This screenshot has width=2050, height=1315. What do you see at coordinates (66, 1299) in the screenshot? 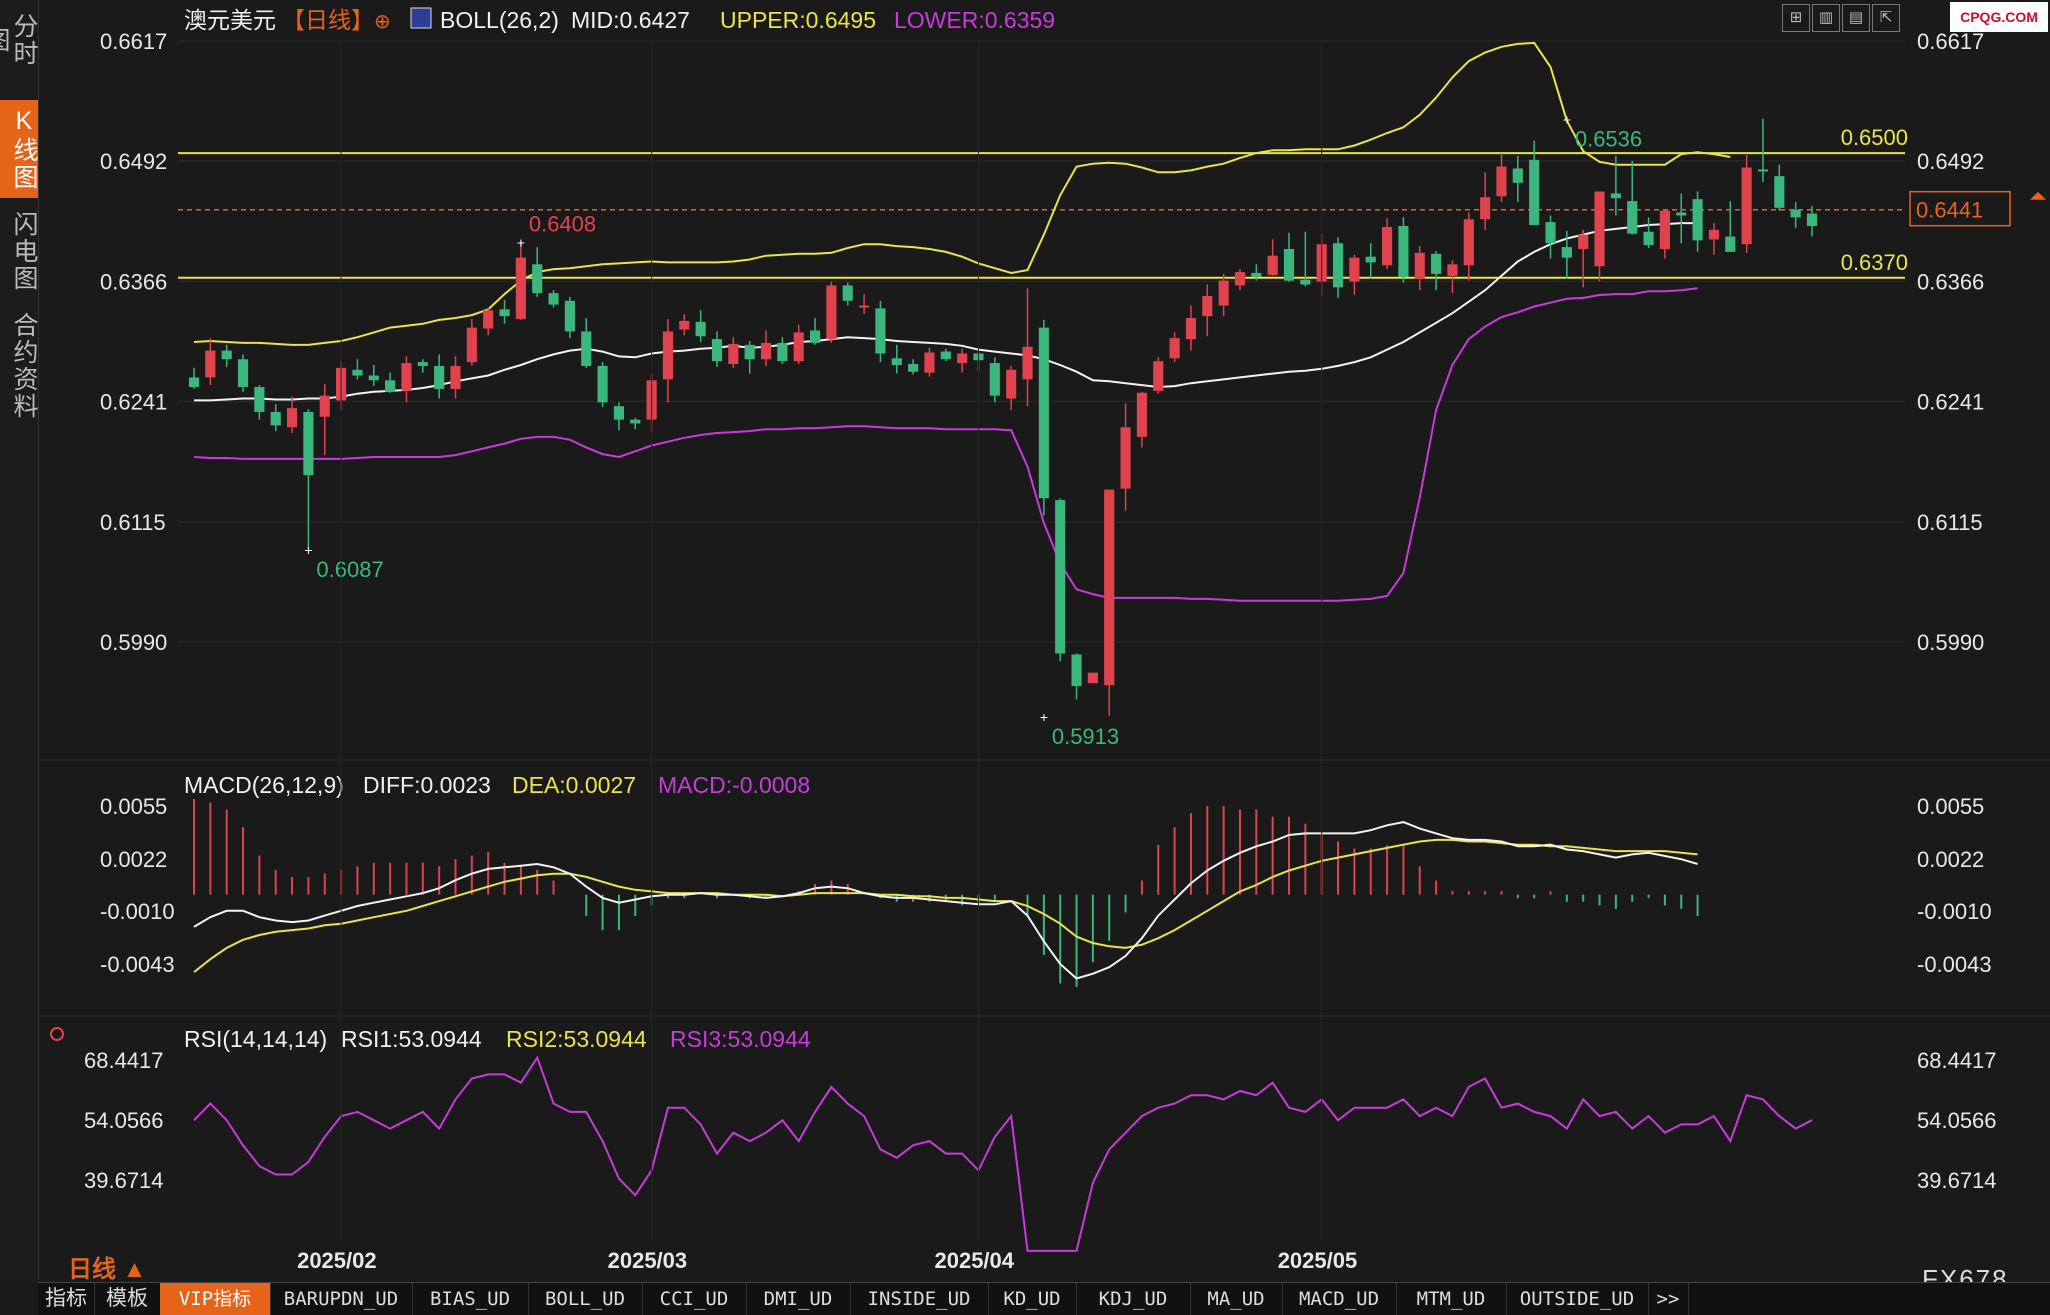
I see `indicator-tab: 指标` at bounding box center [66, 1299].